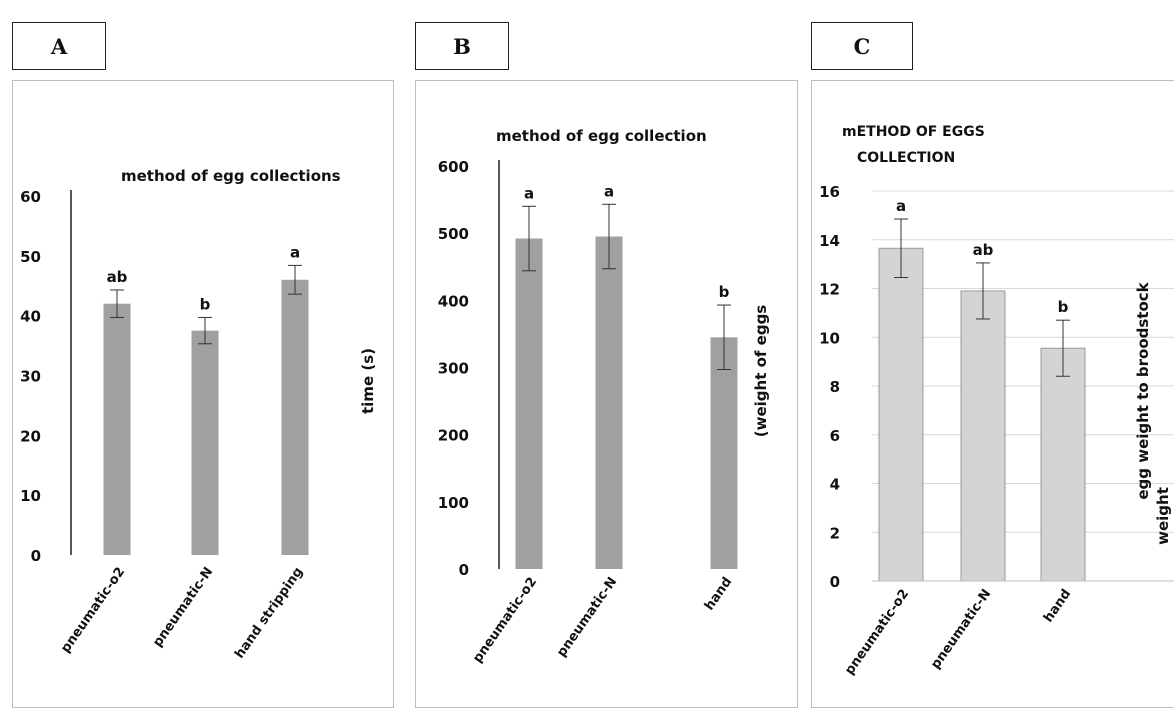 This screenshot has width=1174, height=711. What do you see at coordinates (829, 192) in the screenshot?
I see `y-tick-label: 16` at bounding box center [829, 192].